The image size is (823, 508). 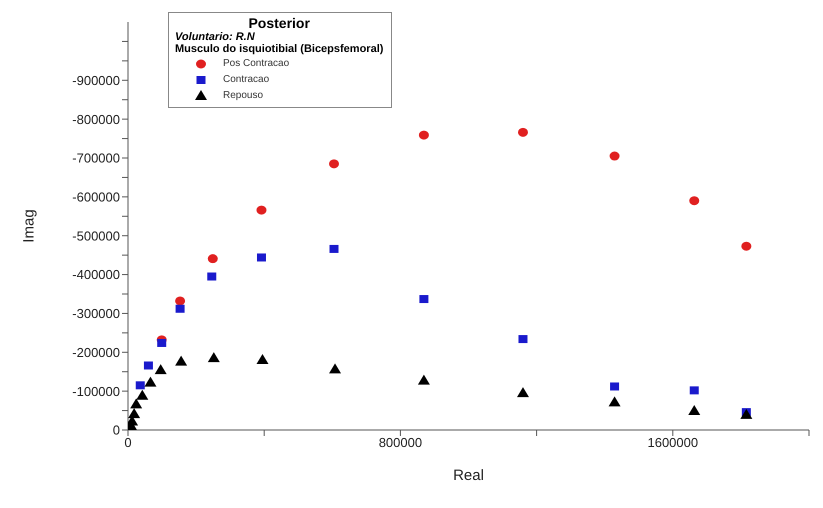 I want to click on legend-label: Pos Contracao, so click(x=256, y=63).